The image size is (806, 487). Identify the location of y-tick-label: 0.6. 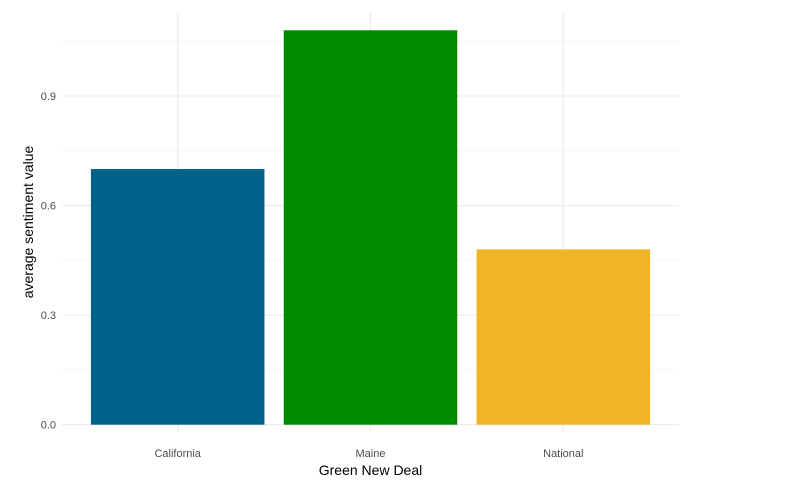
(48, 207).